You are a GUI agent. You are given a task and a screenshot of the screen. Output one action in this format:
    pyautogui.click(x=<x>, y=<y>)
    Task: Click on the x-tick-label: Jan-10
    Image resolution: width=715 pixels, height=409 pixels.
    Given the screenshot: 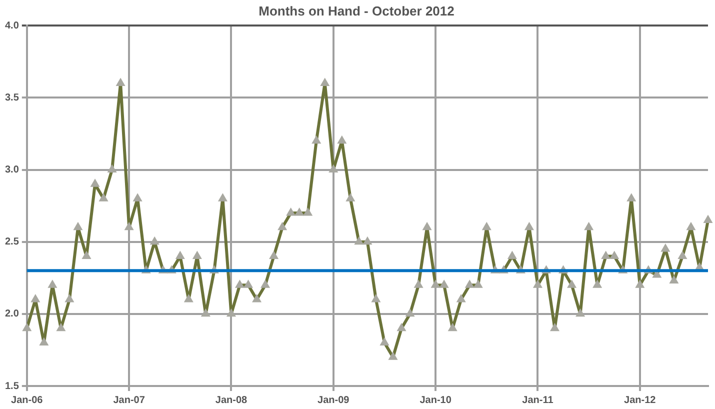 What is the action you would take?
    pyautogui.click(x=436, y=400)
    